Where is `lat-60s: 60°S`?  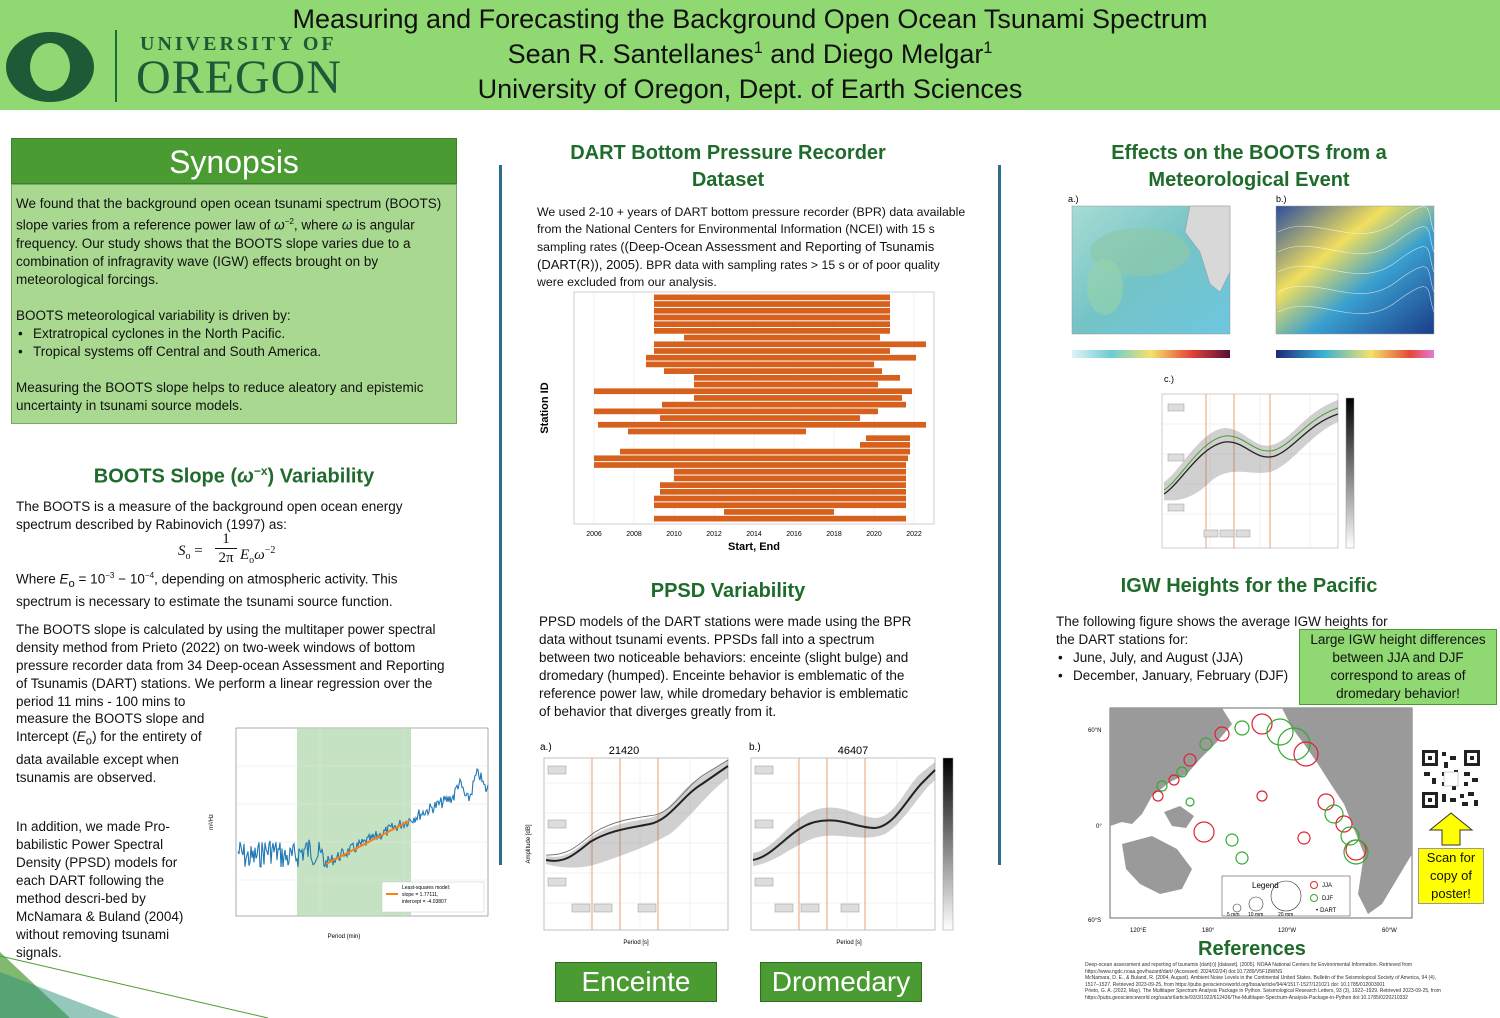
lat-60s: 60°S is located at coordinates (1094, 921).